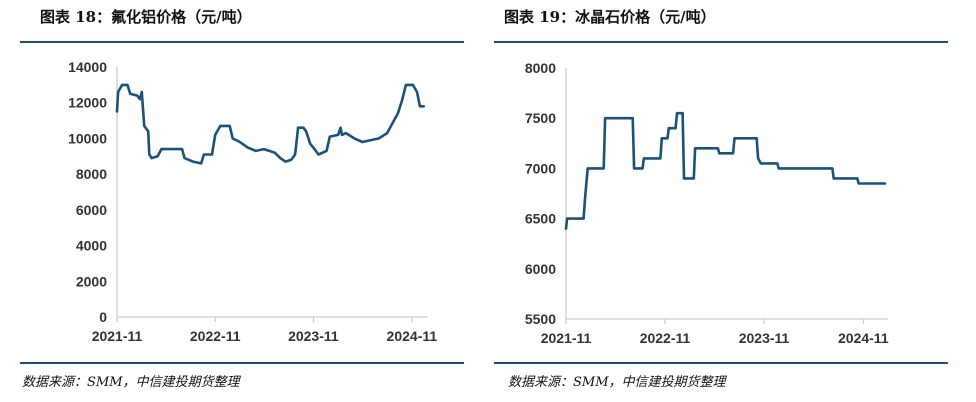 Image resolution: width=976 pixels, height=402 pixels. Describe the element at coordinates (540, 219) in the screenshot. I see `y-tick-label: 6500` at that location.